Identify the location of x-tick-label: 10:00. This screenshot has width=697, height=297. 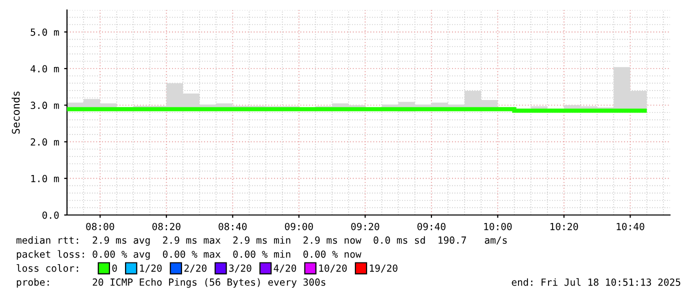
(498, 226).